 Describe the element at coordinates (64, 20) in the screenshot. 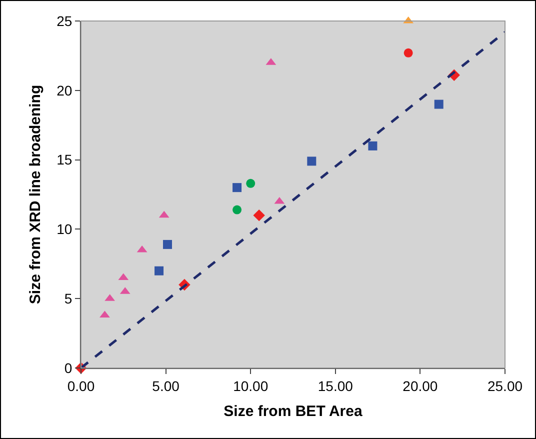

I see `y-tick-label: 25` at that location.